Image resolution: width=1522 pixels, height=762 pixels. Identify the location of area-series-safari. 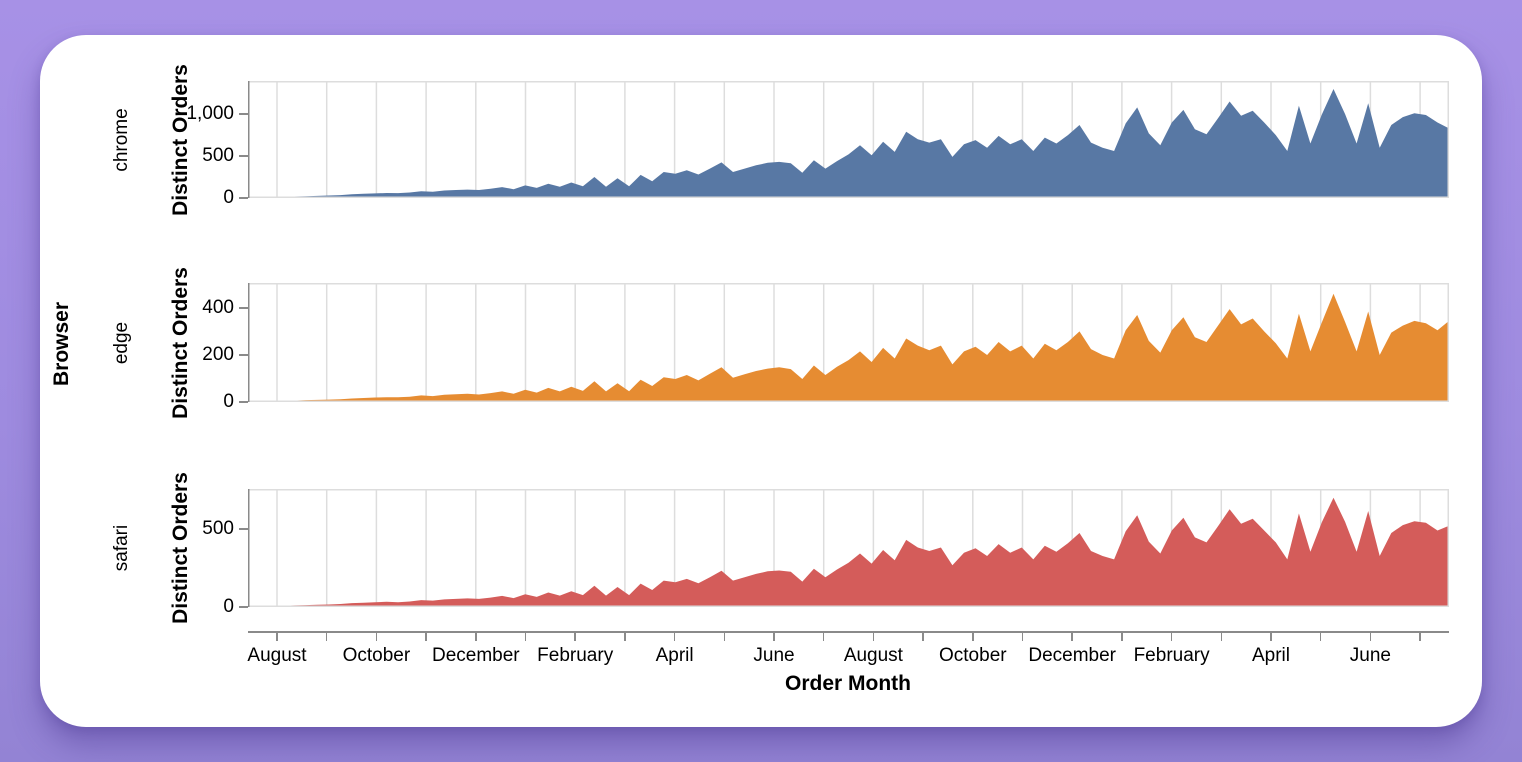
(848, 552).